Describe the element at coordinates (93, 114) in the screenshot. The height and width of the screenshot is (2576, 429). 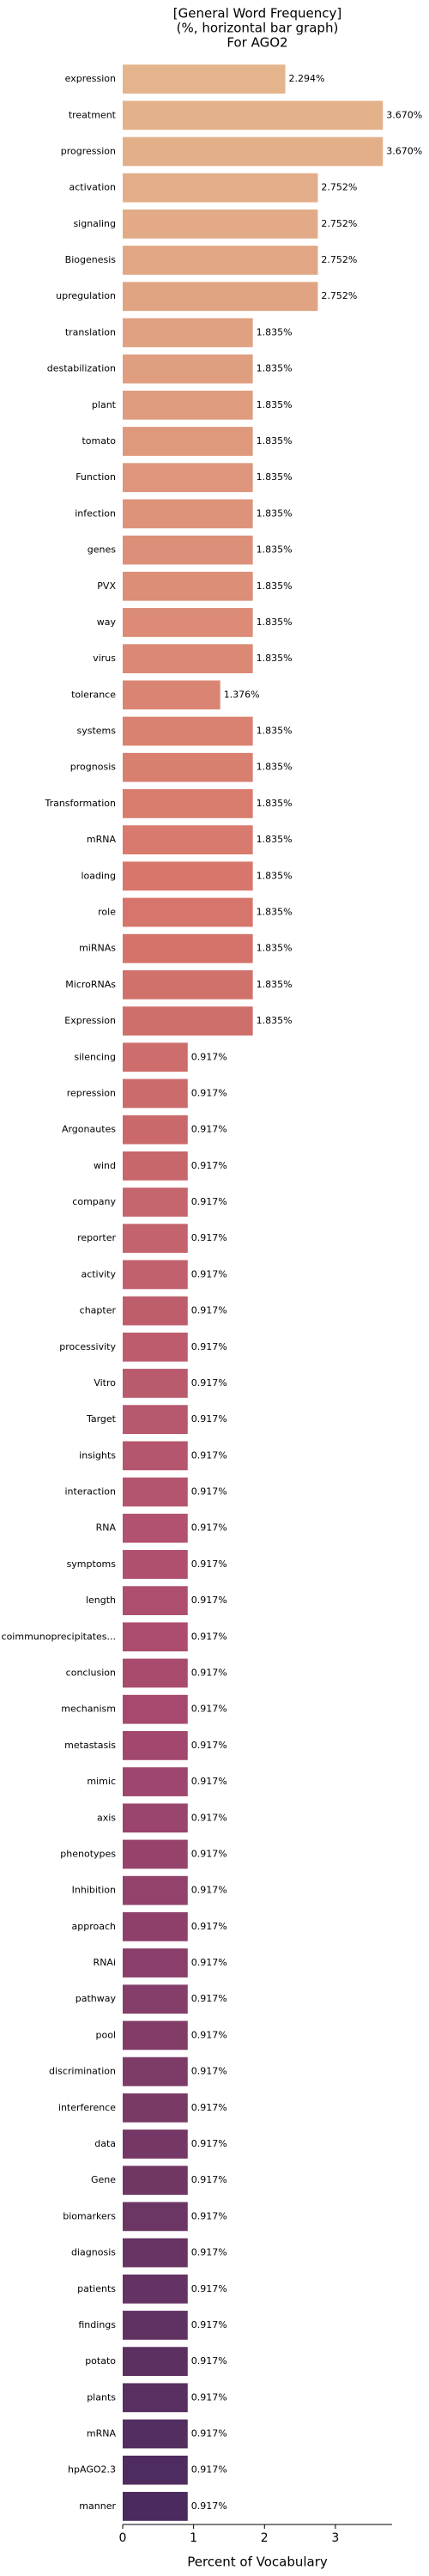
I see `y-tick-label: treatment` at that location.